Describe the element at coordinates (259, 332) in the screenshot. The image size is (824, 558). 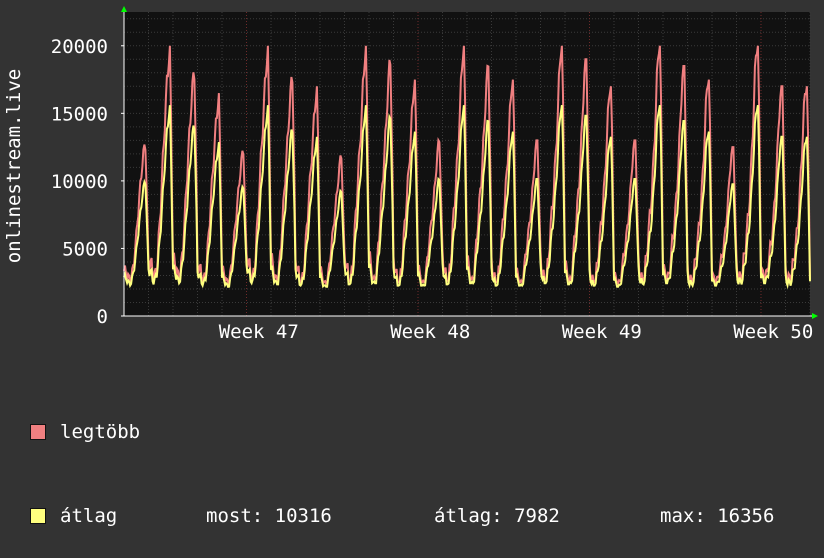
I see `x-tick-label: Week 47` at that location.